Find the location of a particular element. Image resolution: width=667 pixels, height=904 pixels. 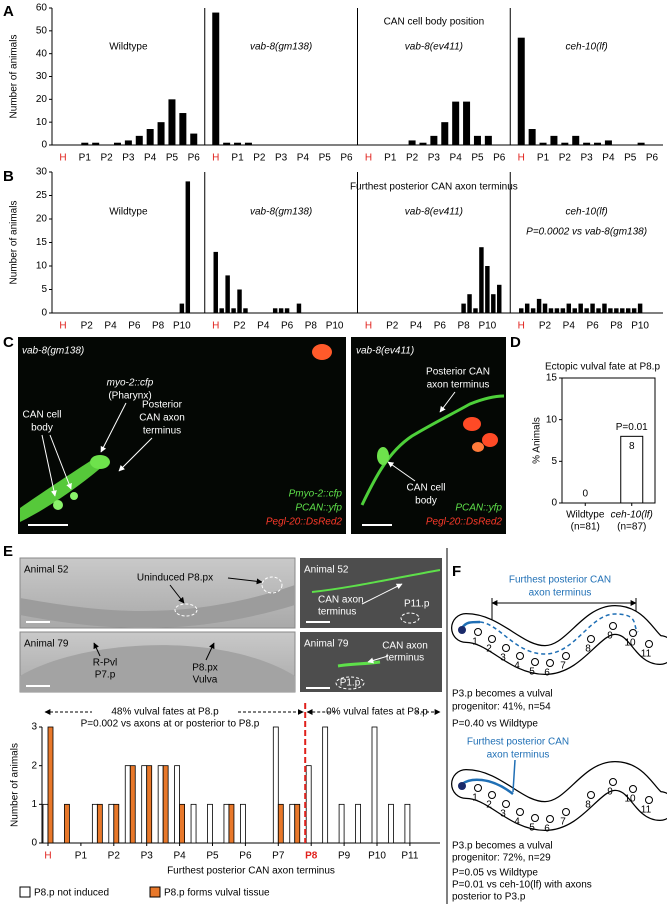

y-tick-label: 60 is located at coordinates (42, 8).